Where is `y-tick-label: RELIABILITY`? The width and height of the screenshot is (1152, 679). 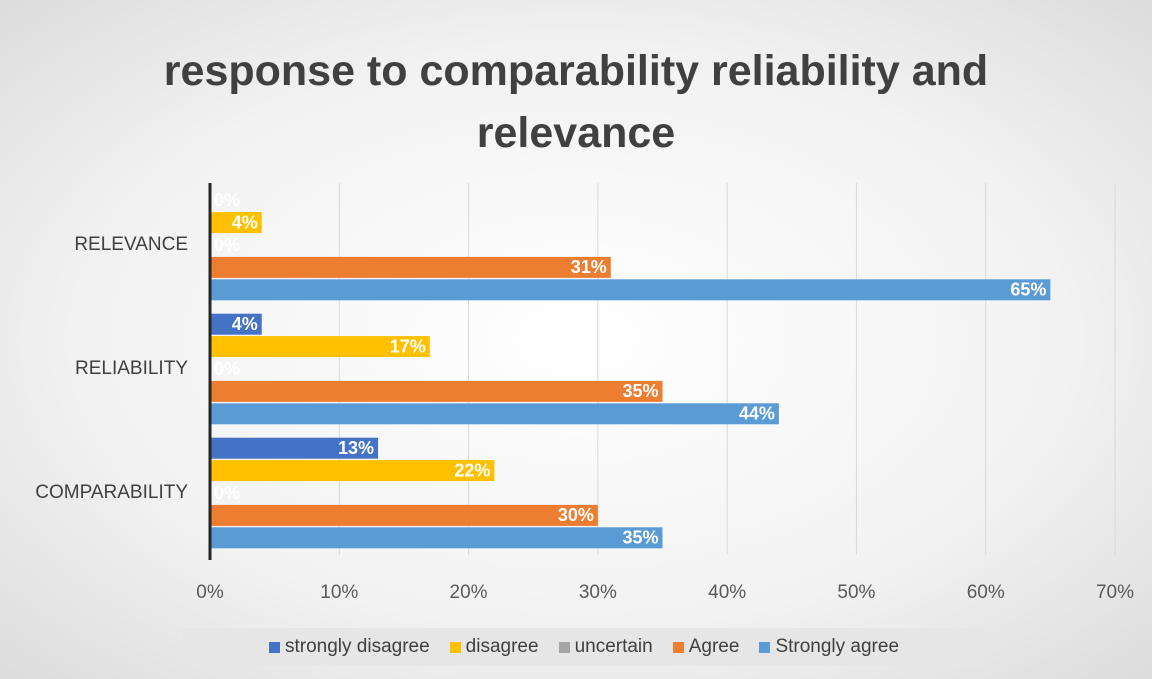
y-tick-label: RELIABILITY is located at coordinates (131, 368).